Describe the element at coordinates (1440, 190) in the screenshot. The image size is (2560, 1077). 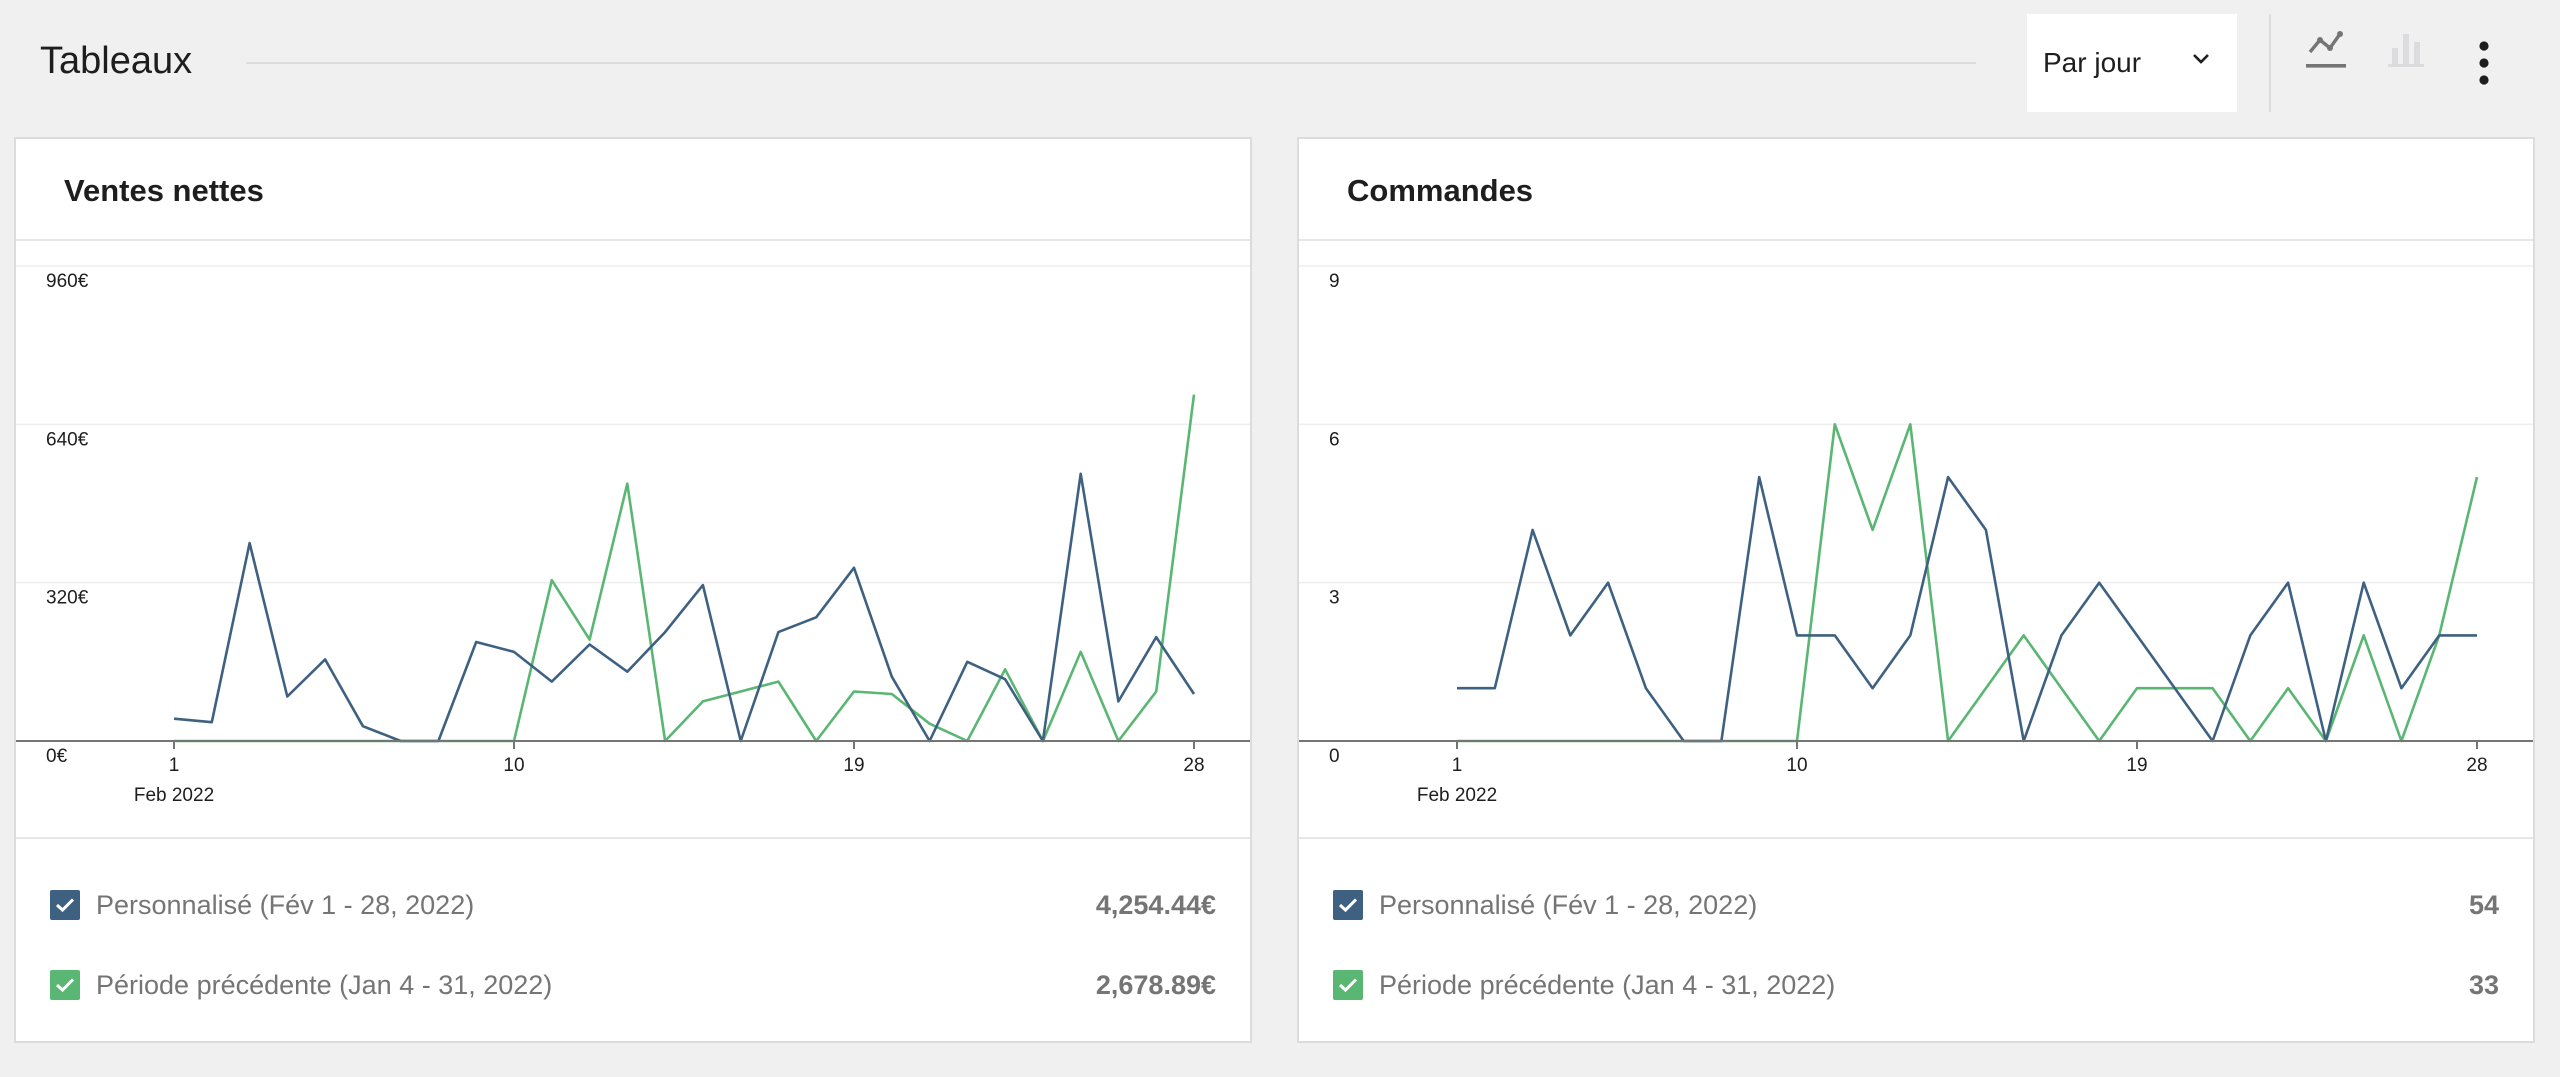
I see `chart-title: Commandes` at that location.